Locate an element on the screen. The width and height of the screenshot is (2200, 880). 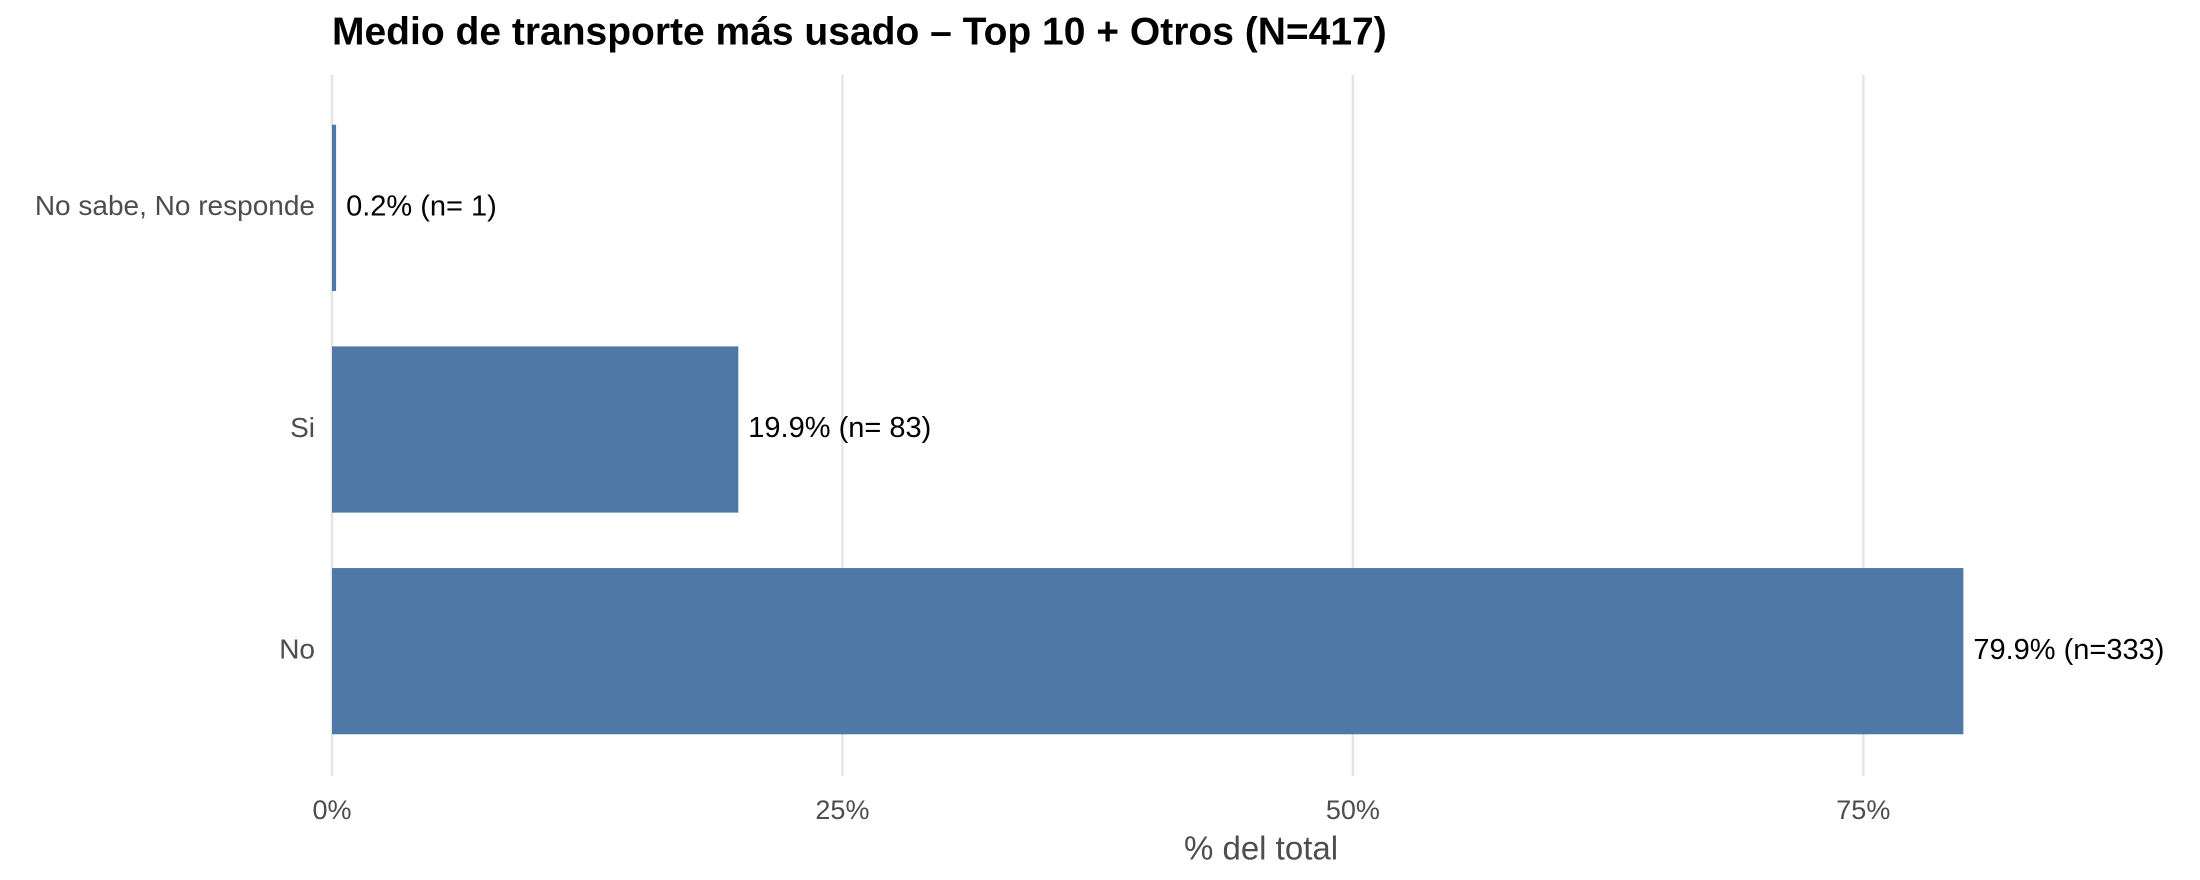
value-label: 79.9% (n=333) is located at coordinates (2068, 650).